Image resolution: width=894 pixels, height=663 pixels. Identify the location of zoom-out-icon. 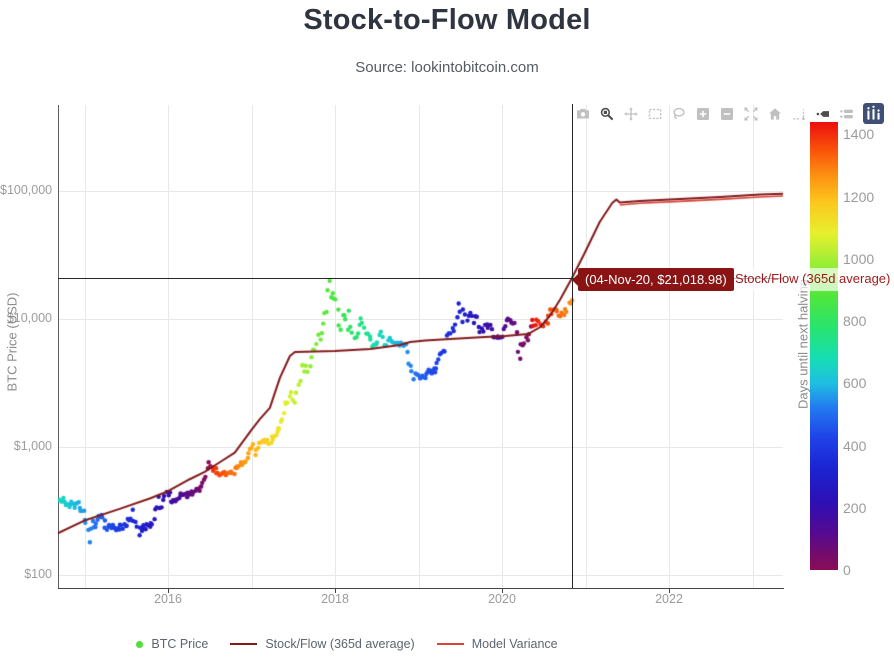
(727, 114).